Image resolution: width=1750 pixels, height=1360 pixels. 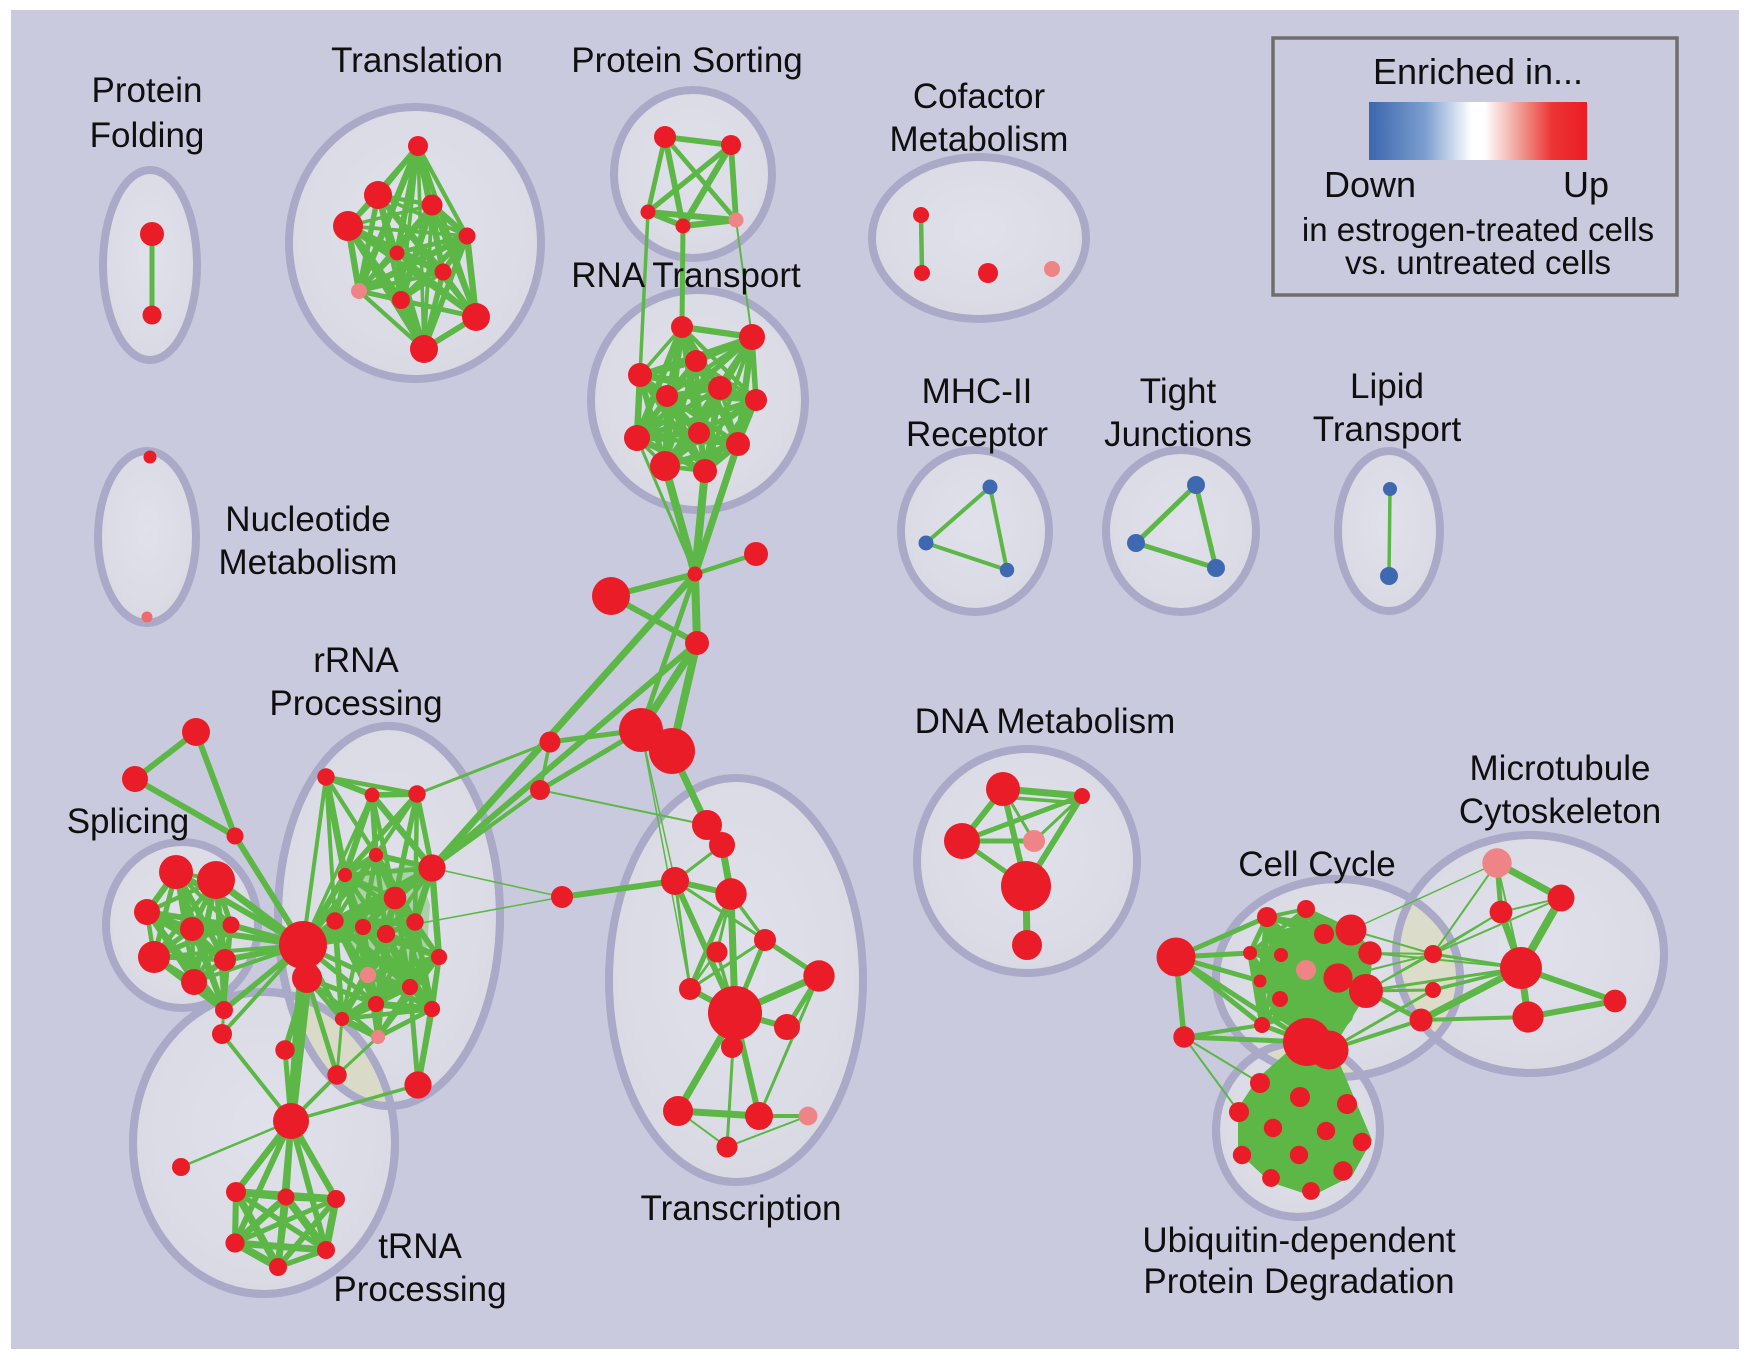 What do you see at coordinates (1387, 386) in the screenshot?
I see `svg-text: Lipid` at bounding box center [1387, 386].